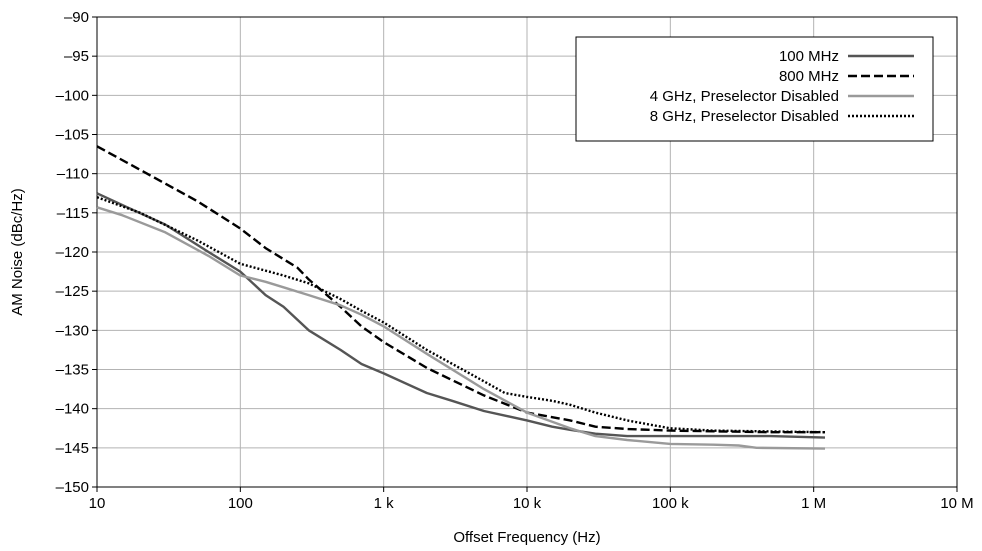  What do you see at coordinates (813, 503) in the screenshot?
I see `x-tick-label: 1 M` at bounding box center [813, 503].